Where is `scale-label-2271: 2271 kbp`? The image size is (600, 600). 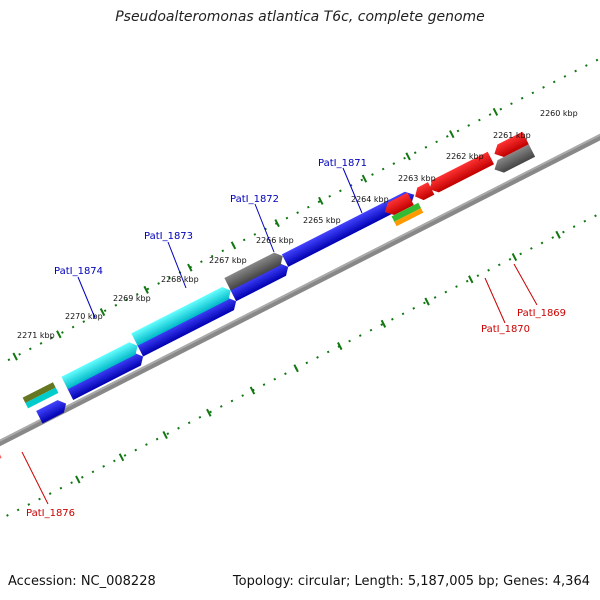
scale-label-2271: 2271 kbp is located at coordinates (36, 335).